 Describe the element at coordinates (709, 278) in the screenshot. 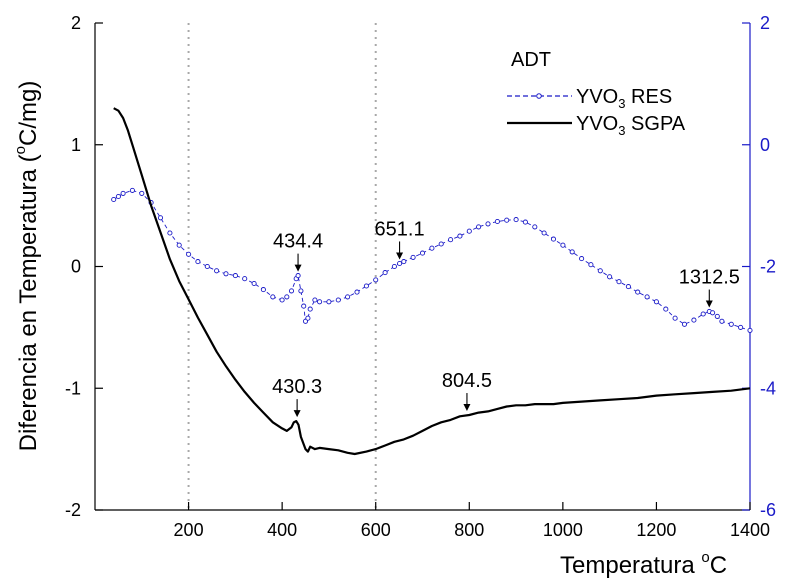

I see `annotation-label: 1312.5` at that location.